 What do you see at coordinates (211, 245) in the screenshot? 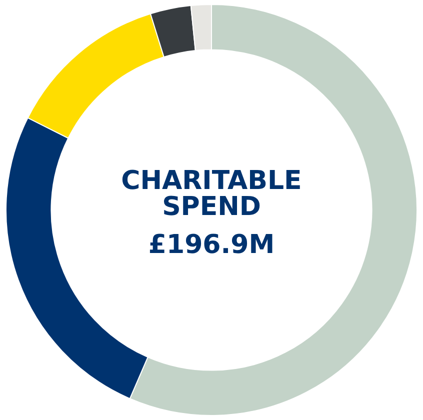
I see `text: £196.9M` at bounding box center [211, 245].